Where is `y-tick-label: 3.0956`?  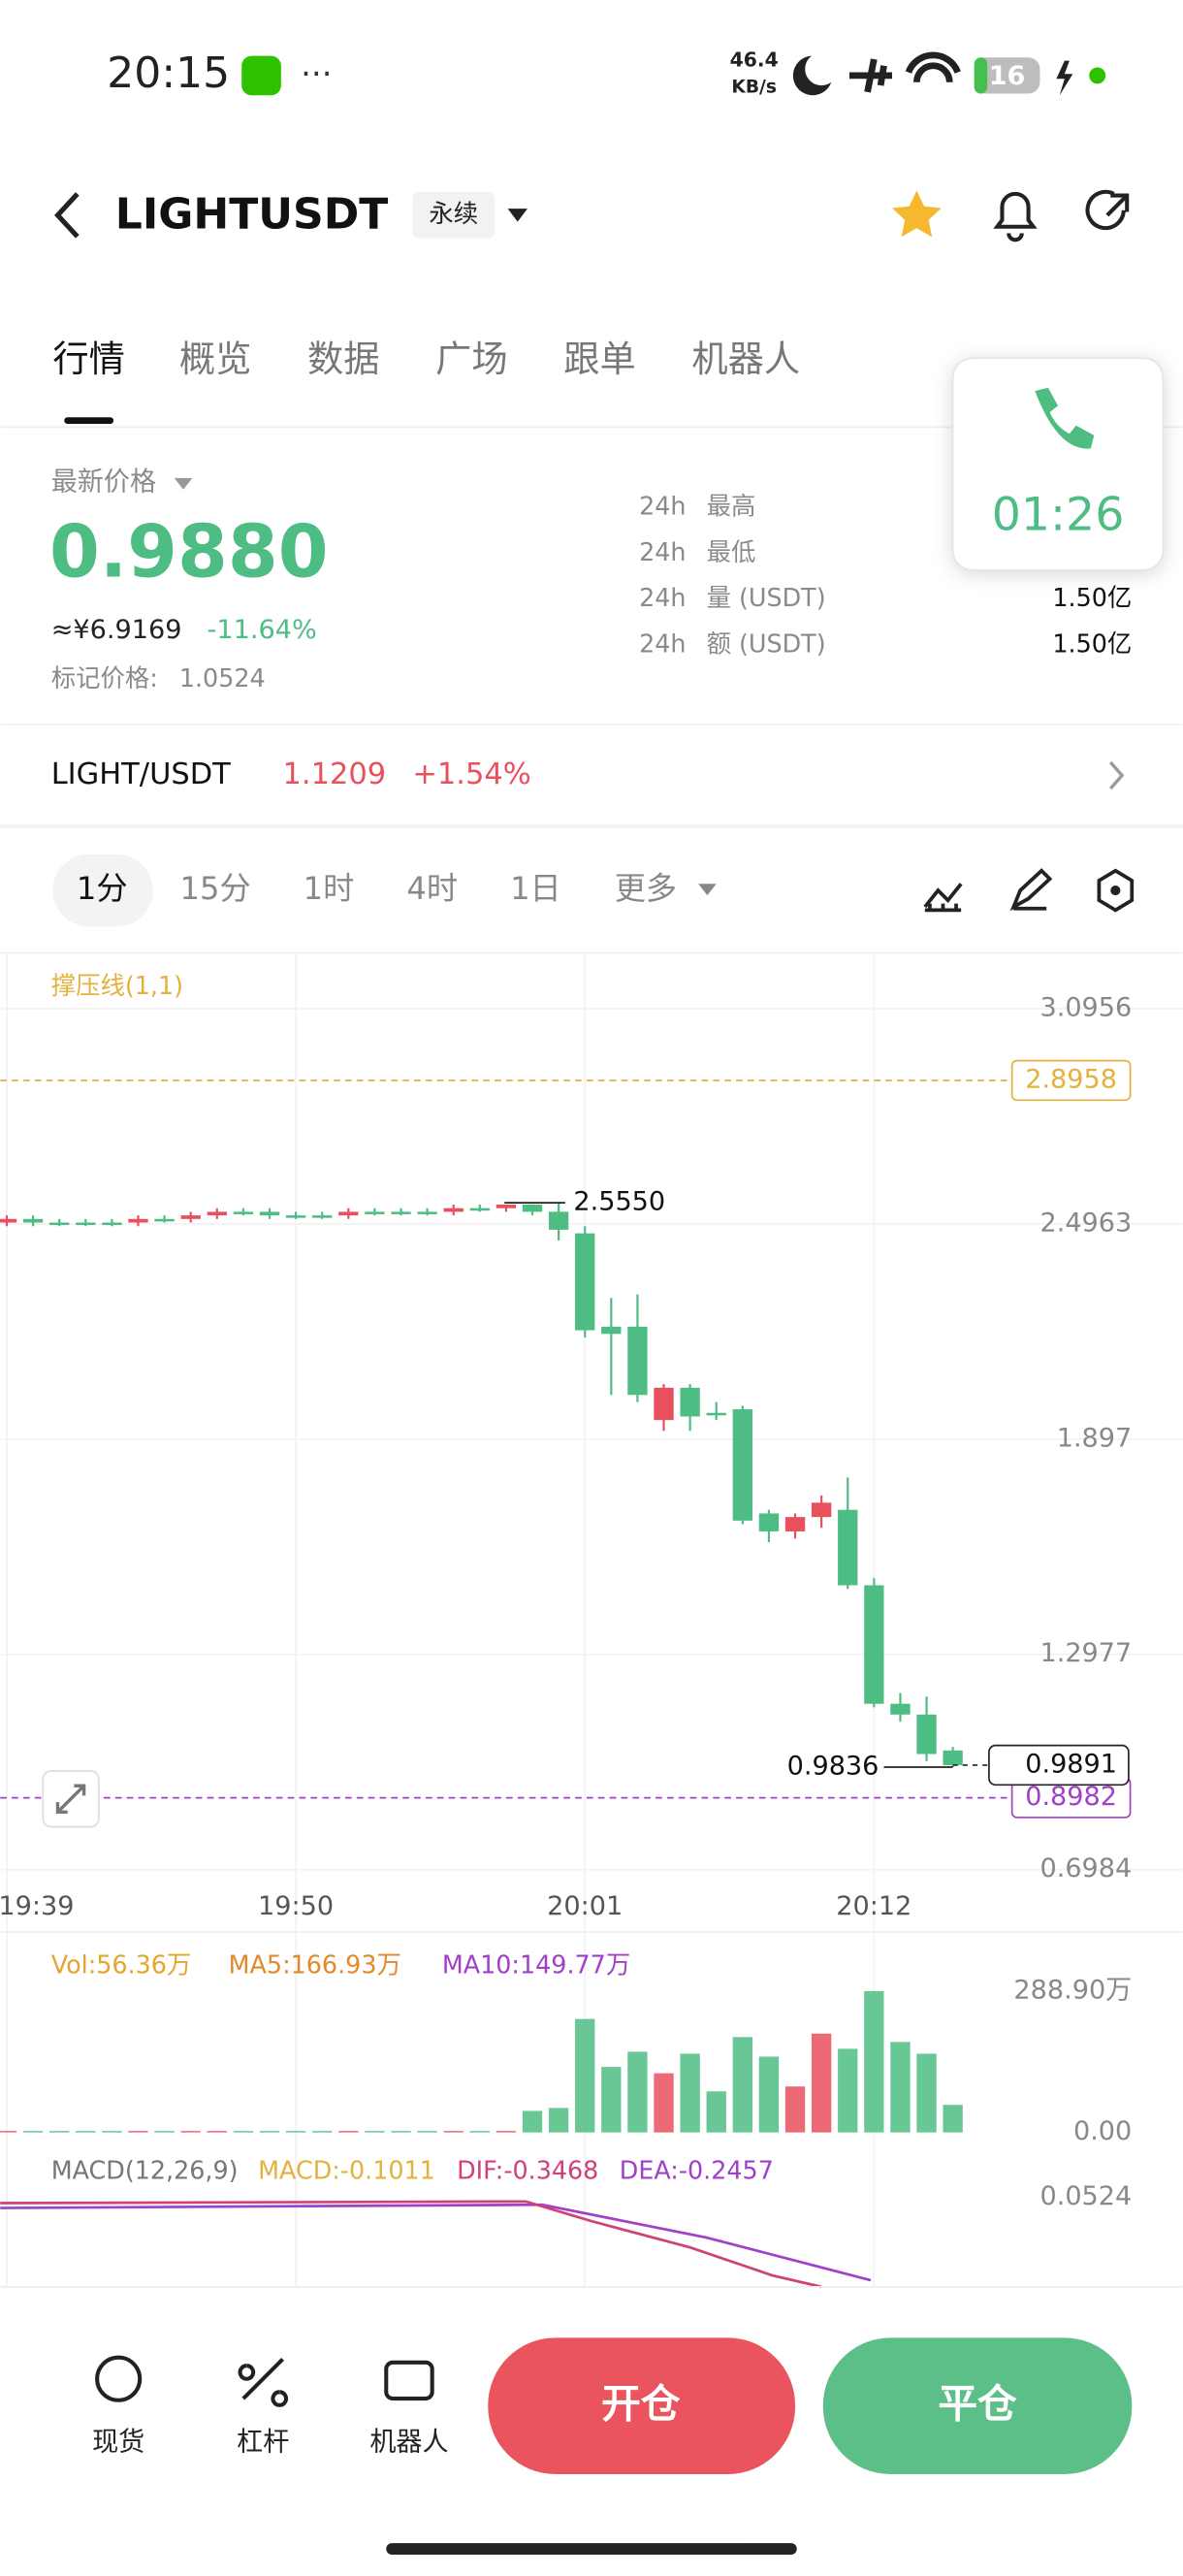
y-tick-label: 3.0956 is located at coordinates (1085, 1007).